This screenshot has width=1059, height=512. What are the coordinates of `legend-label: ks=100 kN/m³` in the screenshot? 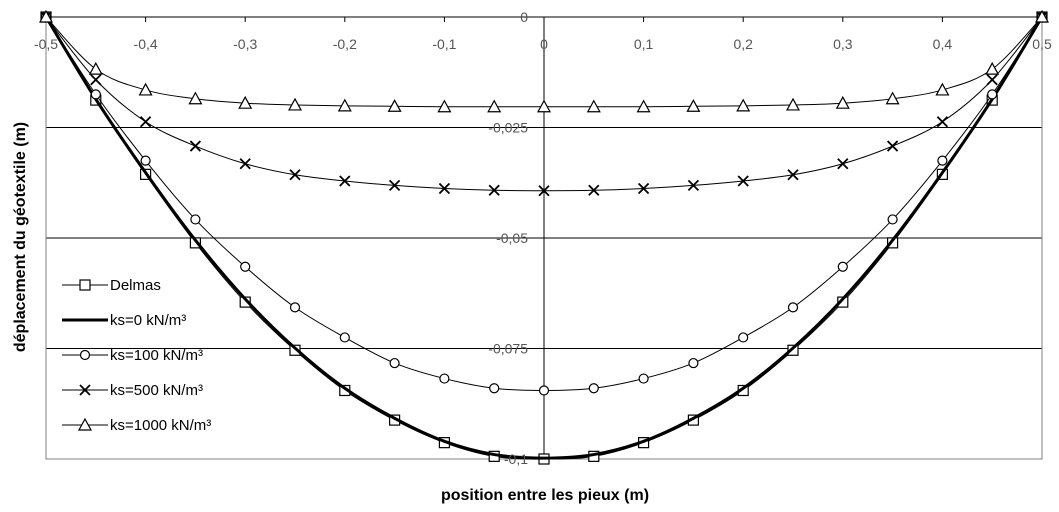 It's located at (156, 355).